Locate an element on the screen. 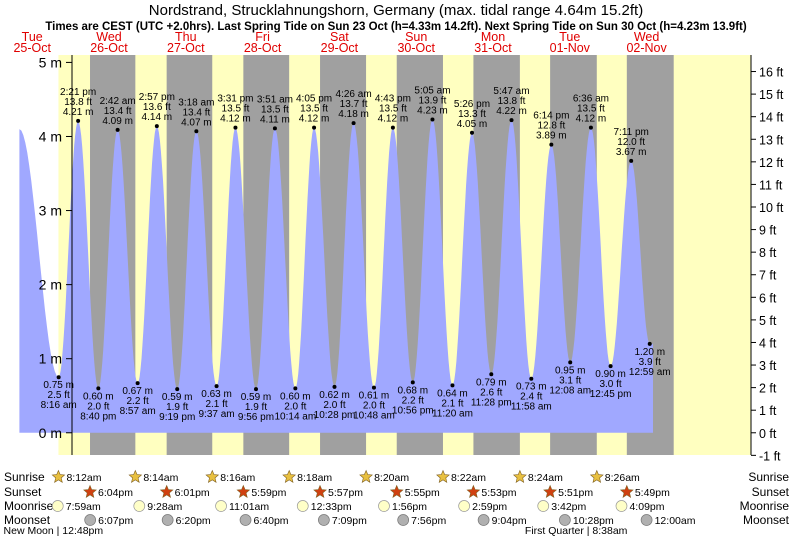 This screenshot has width=793, height=539. tide-point-low: 0.75 m2.5 ft8:16 am is located at coordinates (59, 393).